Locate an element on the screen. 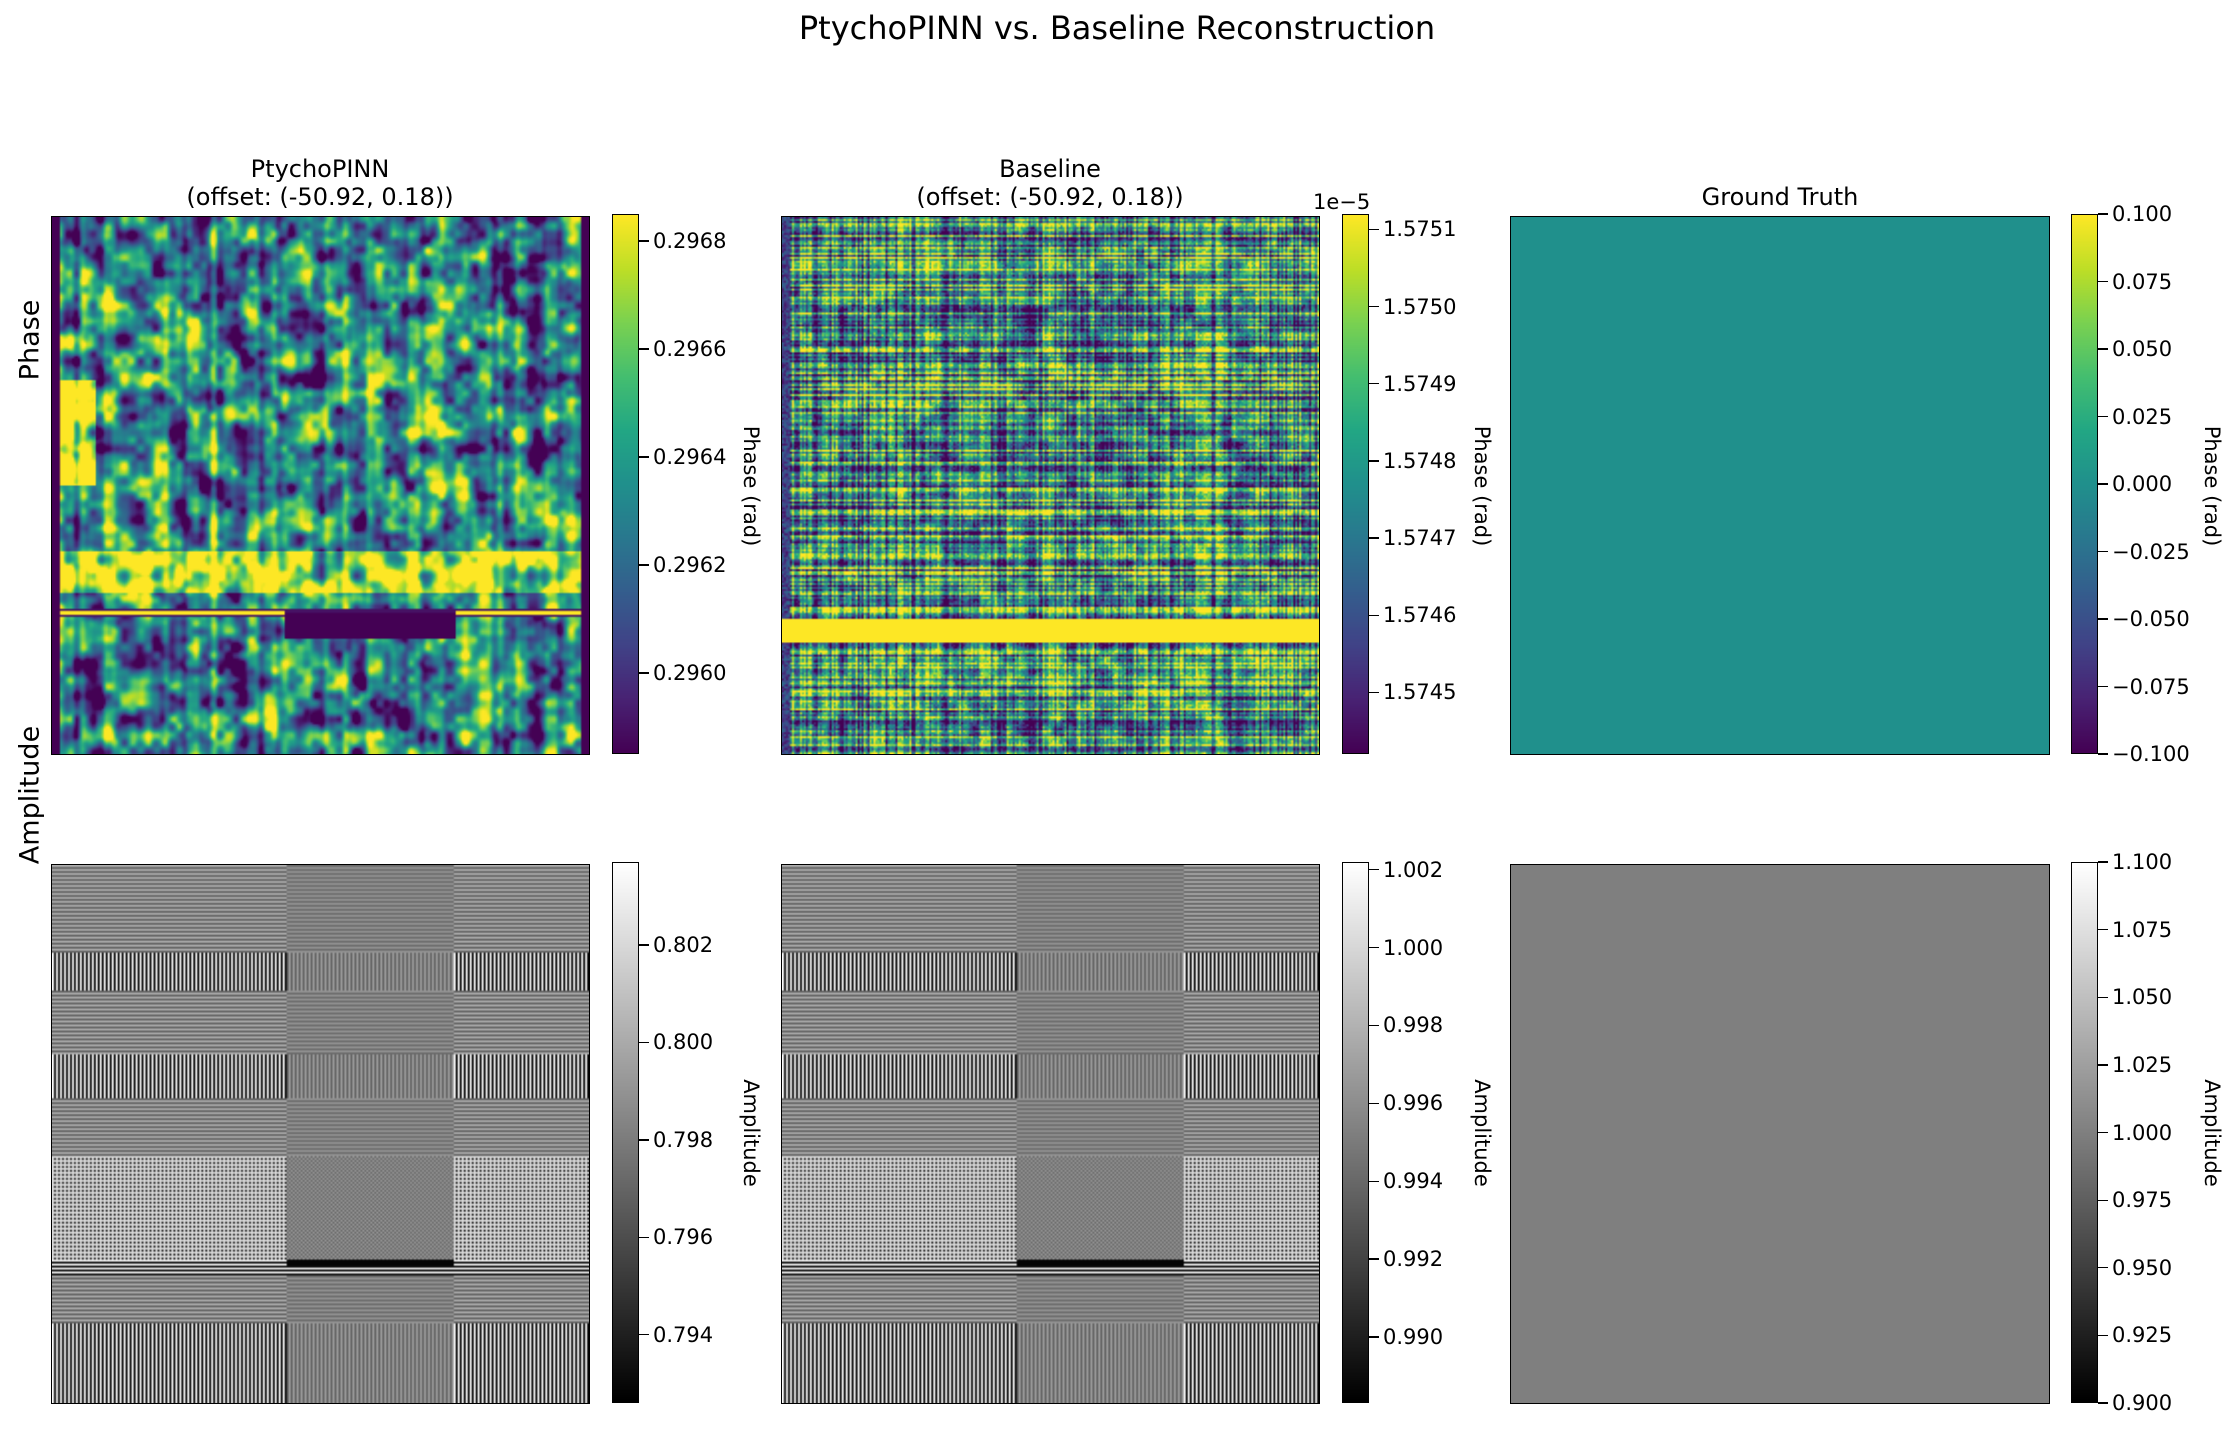 This screenshot has width=2234, height=1431. colorbar-tick-label: 0.794 is located at coordinates (683, 1335).